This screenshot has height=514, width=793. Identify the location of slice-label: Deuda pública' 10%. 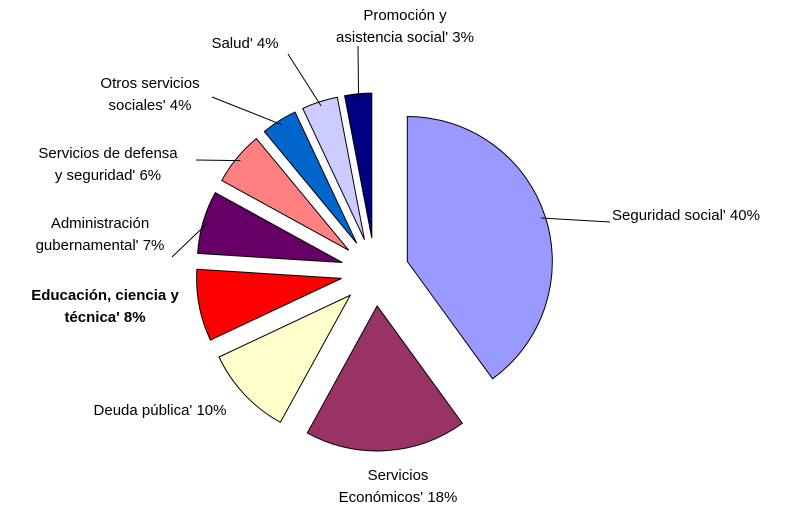
(160, 410).